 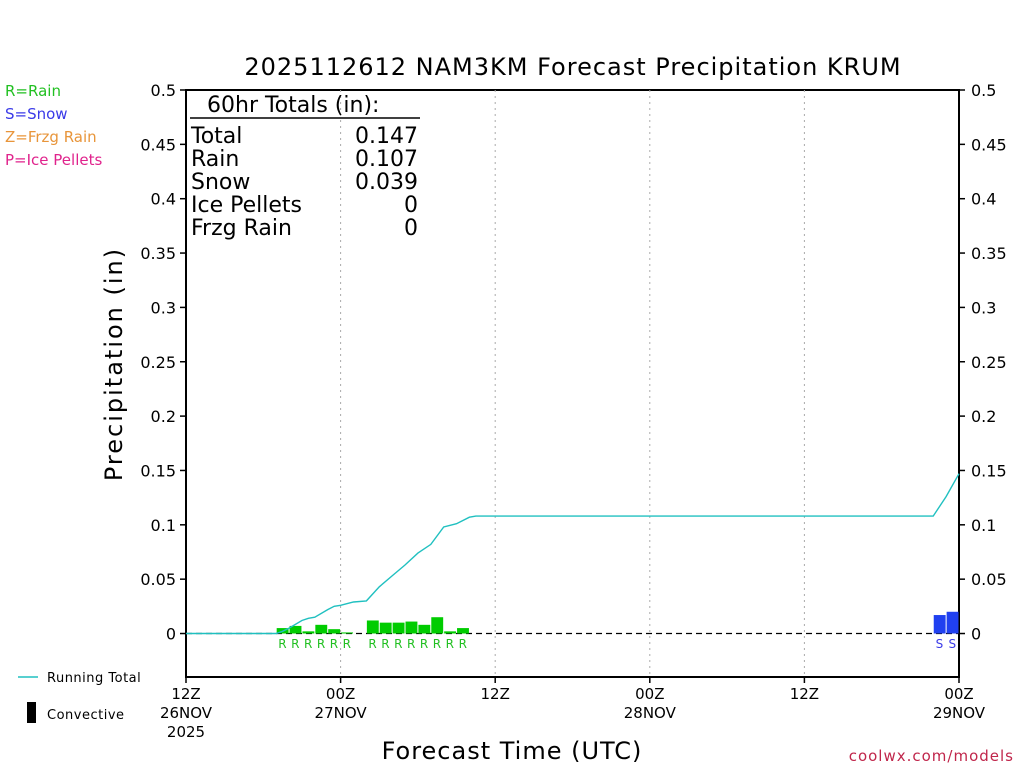 What do you see at coordinates (186, 713) in the screenshot?
I see `x-tick-label: 26NOV` at bounding box center [186, 713].